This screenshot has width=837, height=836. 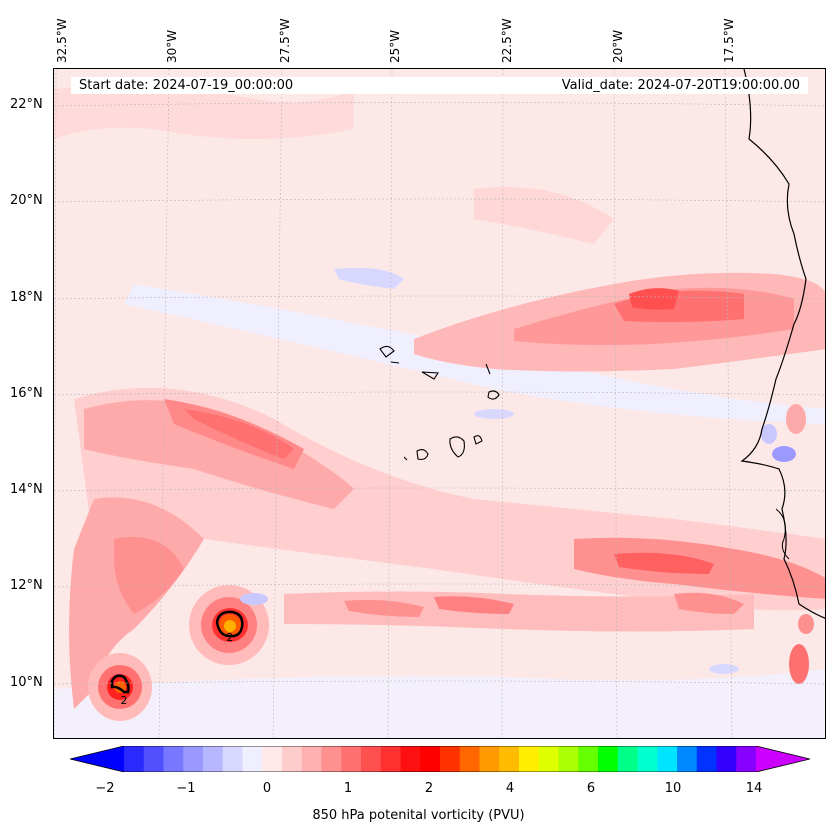 I want to click on colorbar-extend-max, so click(x=783, y=759).